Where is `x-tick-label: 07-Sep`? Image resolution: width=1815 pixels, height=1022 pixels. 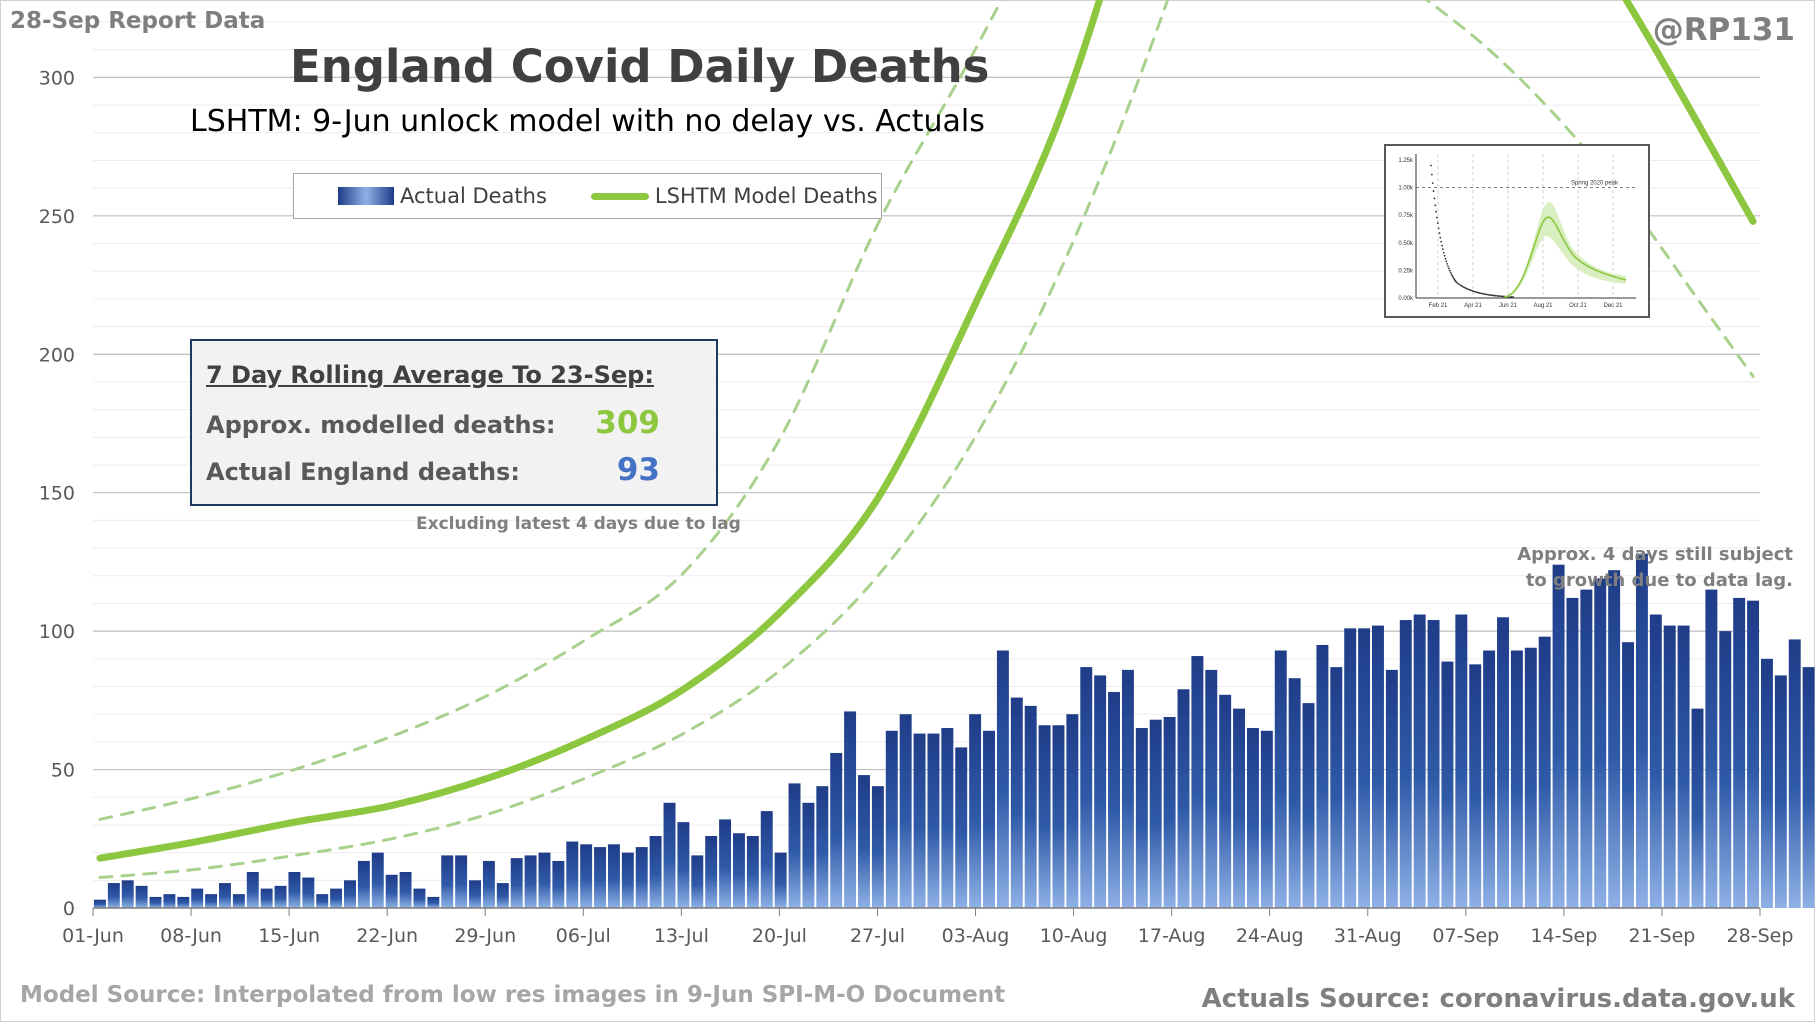
x-tick-label: 07-Sep is located at coordinates (1465, 936).